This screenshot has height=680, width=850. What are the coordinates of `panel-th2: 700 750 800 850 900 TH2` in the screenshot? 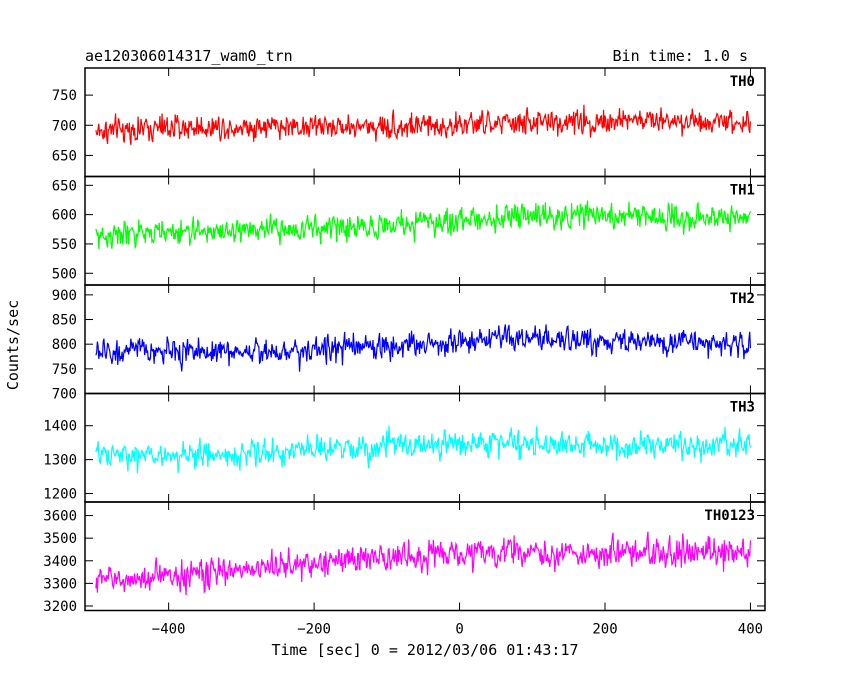 It's located at (409, 343).